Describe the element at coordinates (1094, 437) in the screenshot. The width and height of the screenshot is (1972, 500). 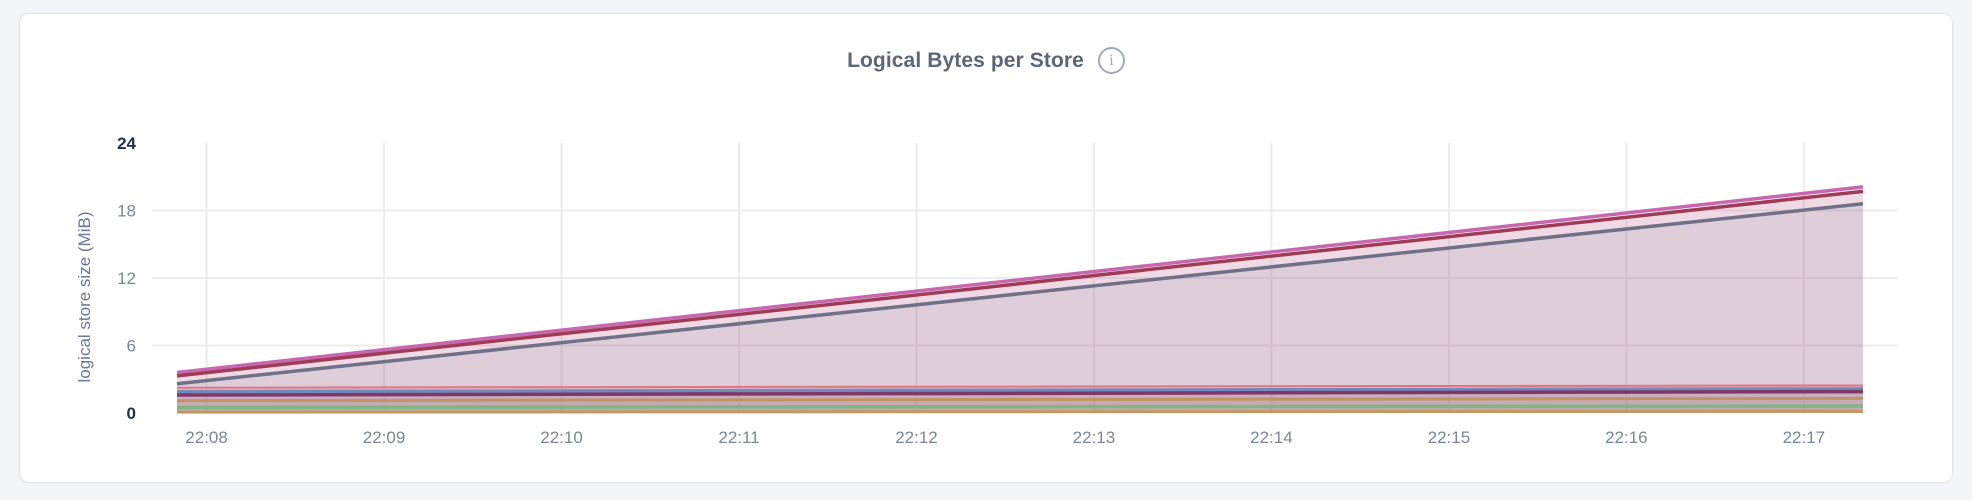
I see `x-tick-label: 22:13` at that location.